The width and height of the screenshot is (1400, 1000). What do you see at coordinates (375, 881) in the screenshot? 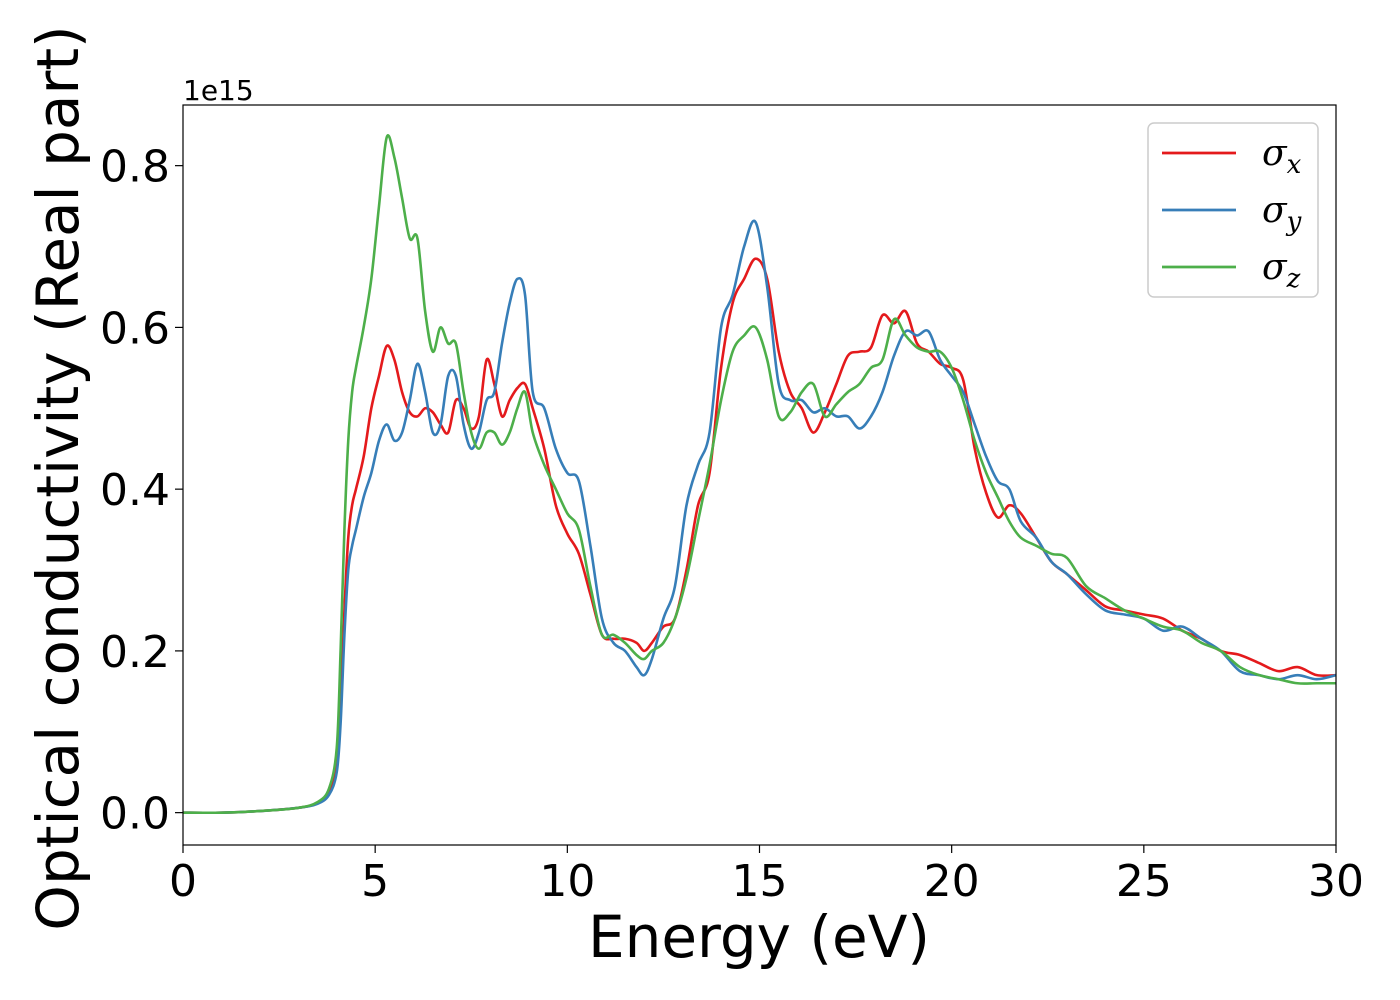
I see `x-tick-label: 5` at bounding box center [375, 881].